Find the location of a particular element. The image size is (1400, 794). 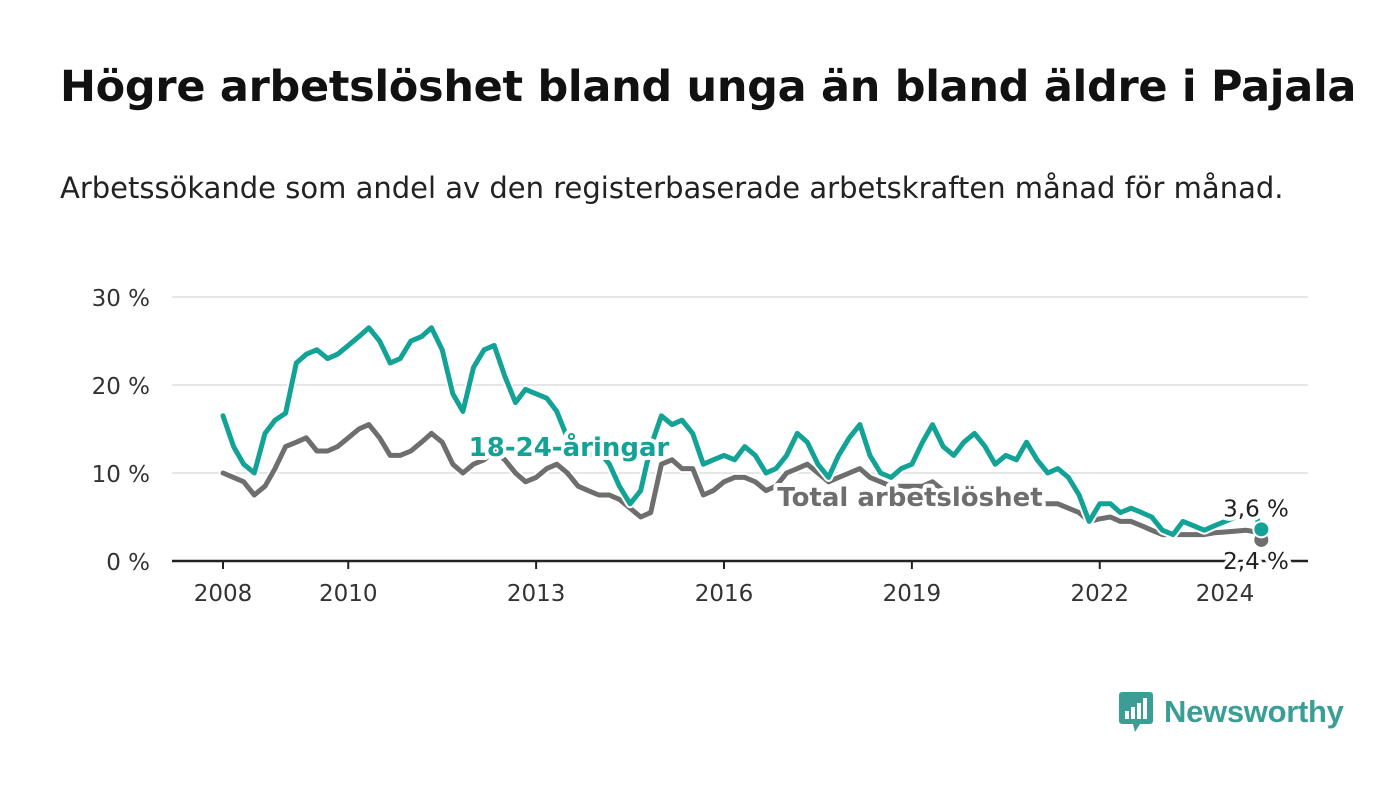

youth-end-value-label: 3,6 % is located at coordinates (1256, 509).